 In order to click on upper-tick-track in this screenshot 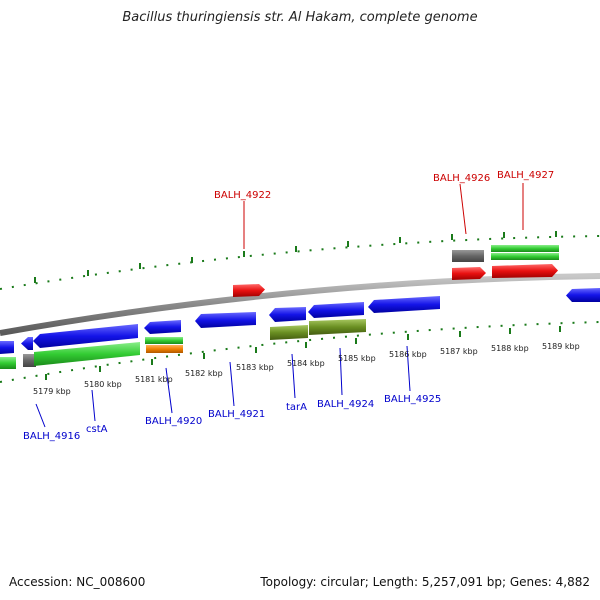, I will do `click(300, 262)`.